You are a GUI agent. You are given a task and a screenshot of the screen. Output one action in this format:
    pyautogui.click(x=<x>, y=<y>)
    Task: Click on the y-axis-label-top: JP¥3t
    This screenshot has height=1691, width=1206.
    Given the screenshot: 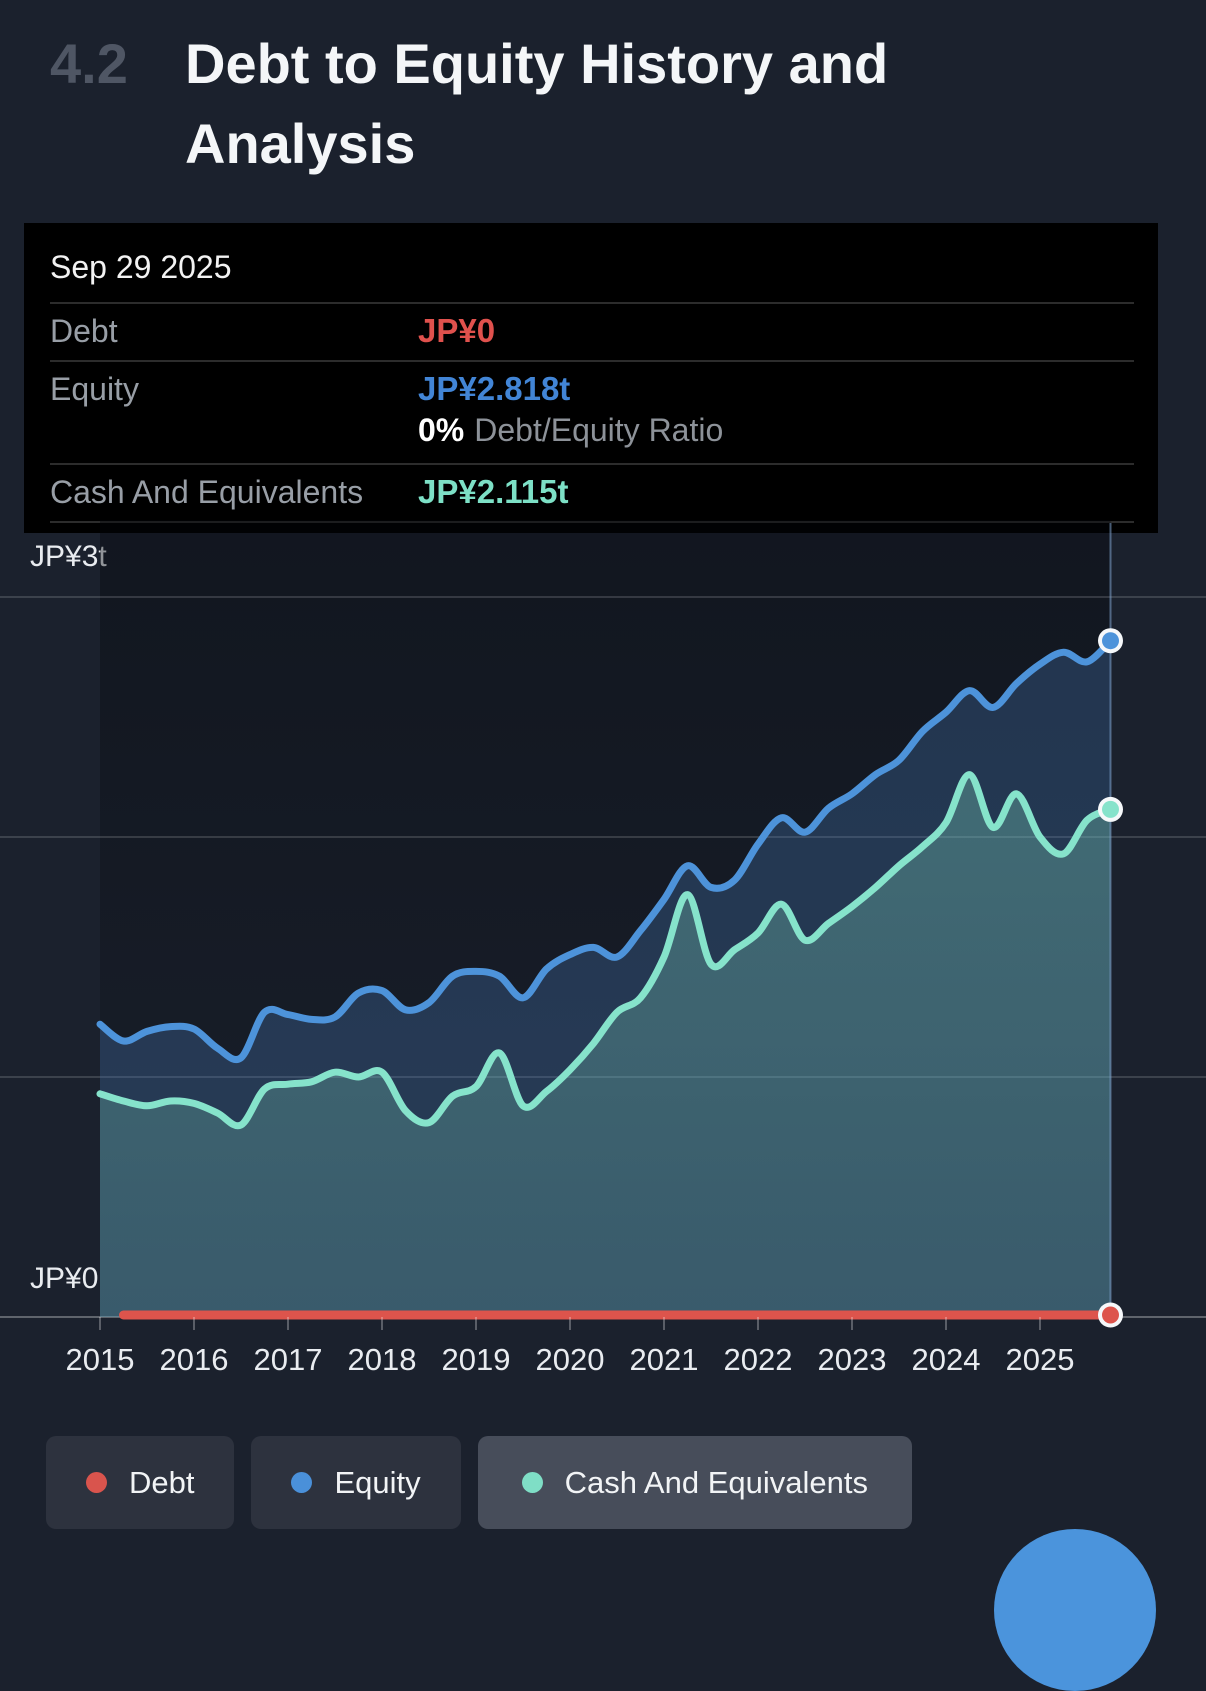 What is the action you would take?
    pyautogui.click(x=68, y=556)
    